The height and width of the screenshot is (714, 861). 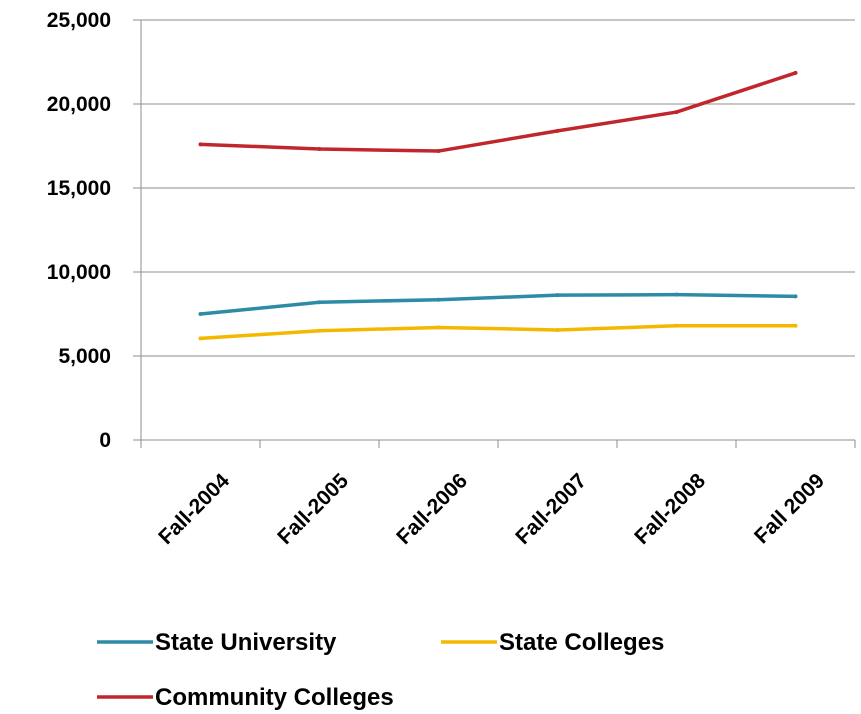 What do you see at coordinates (105, 440) in the screenshot?
I see `y-tick-label: 0` at bounding box center [105, 440].